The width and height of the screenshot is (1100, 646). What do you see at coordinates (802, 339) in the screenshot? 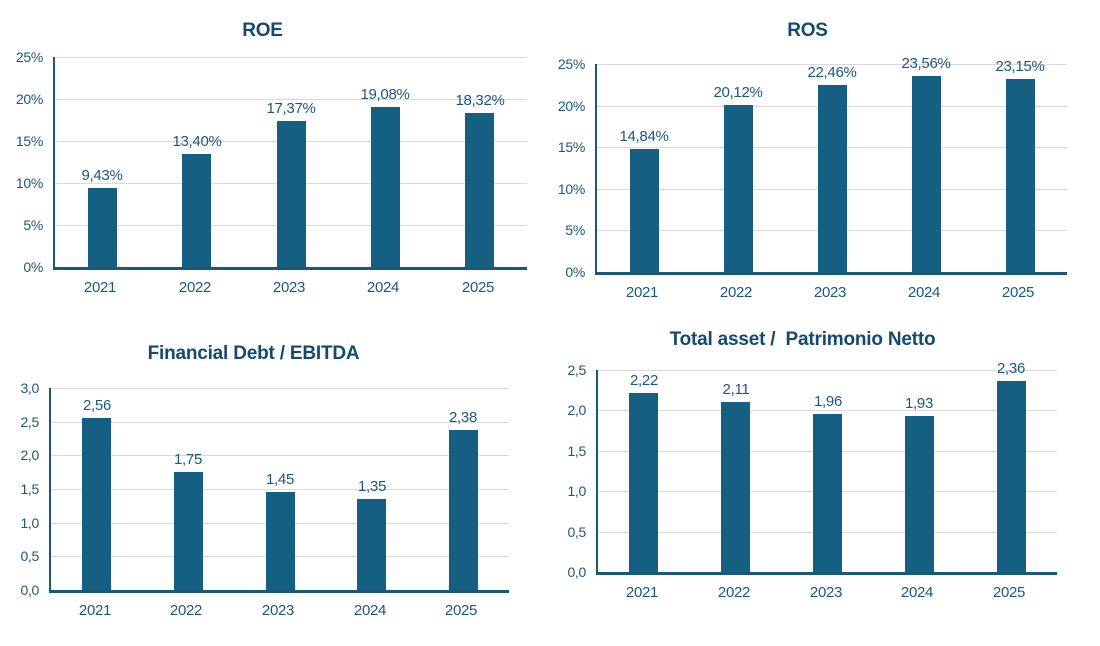
I see `chart-title: Total asset / Patrimonio Netto` at bounding box center [802, 339].